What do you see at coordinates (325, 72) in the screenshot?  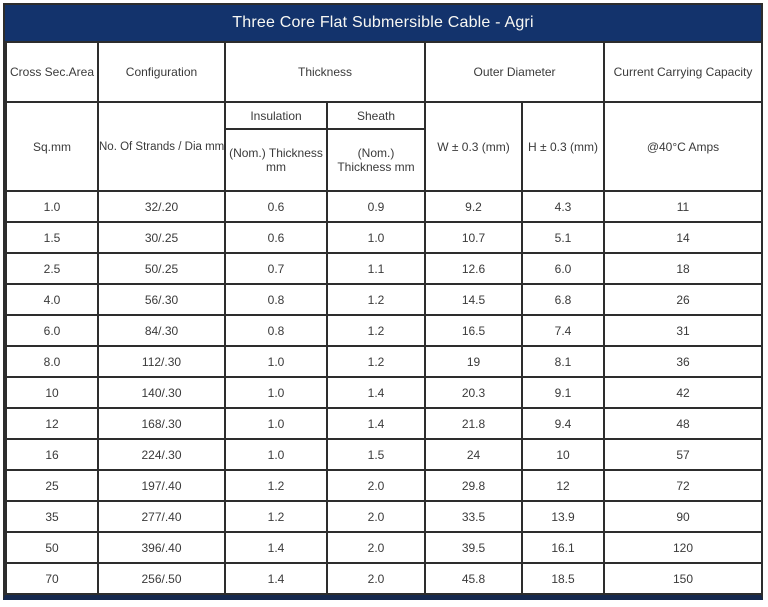 I see `header-thickness: Thickness` at bounding box center [325, 72].